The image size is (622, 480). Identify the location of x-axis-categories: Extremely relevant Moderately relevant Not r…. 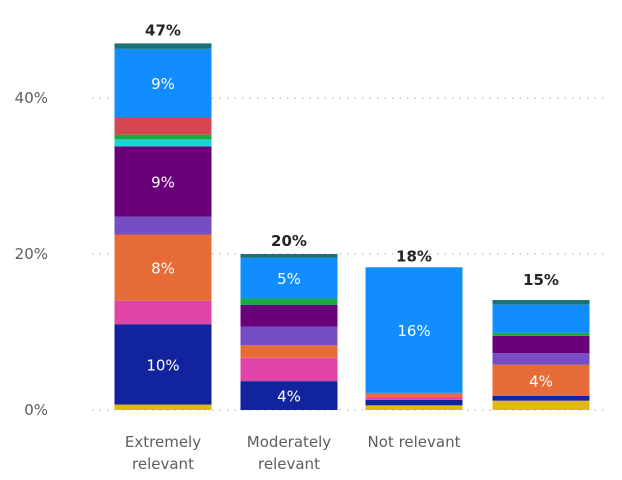
(293, 453).